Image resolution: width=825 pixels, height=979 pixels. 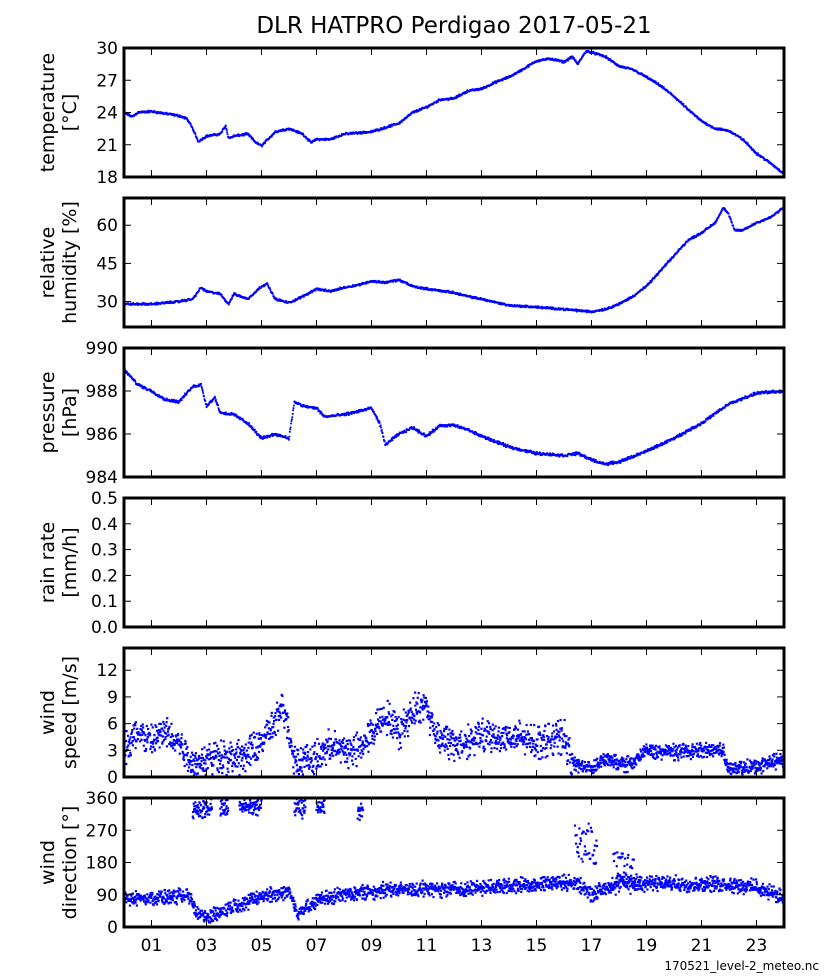 What do you see at coordinates (48, 112) in the screenshot?
I see `y-axis-label: temperature` at bounding box center [48, 112].